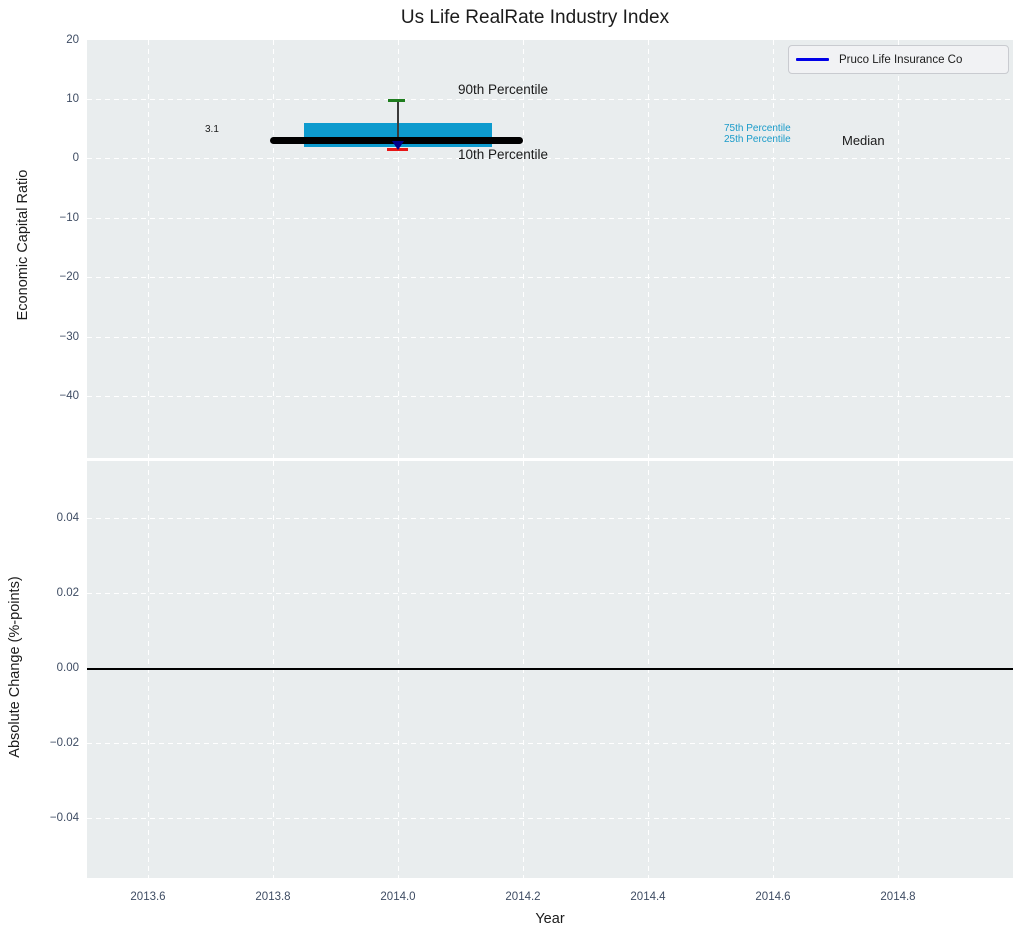 This screenshot has width=1025, height=940. What do you see at coordinates (72, 99) in the screenshot?
I see `y-tick: 10` at bounding box center [72, 99].